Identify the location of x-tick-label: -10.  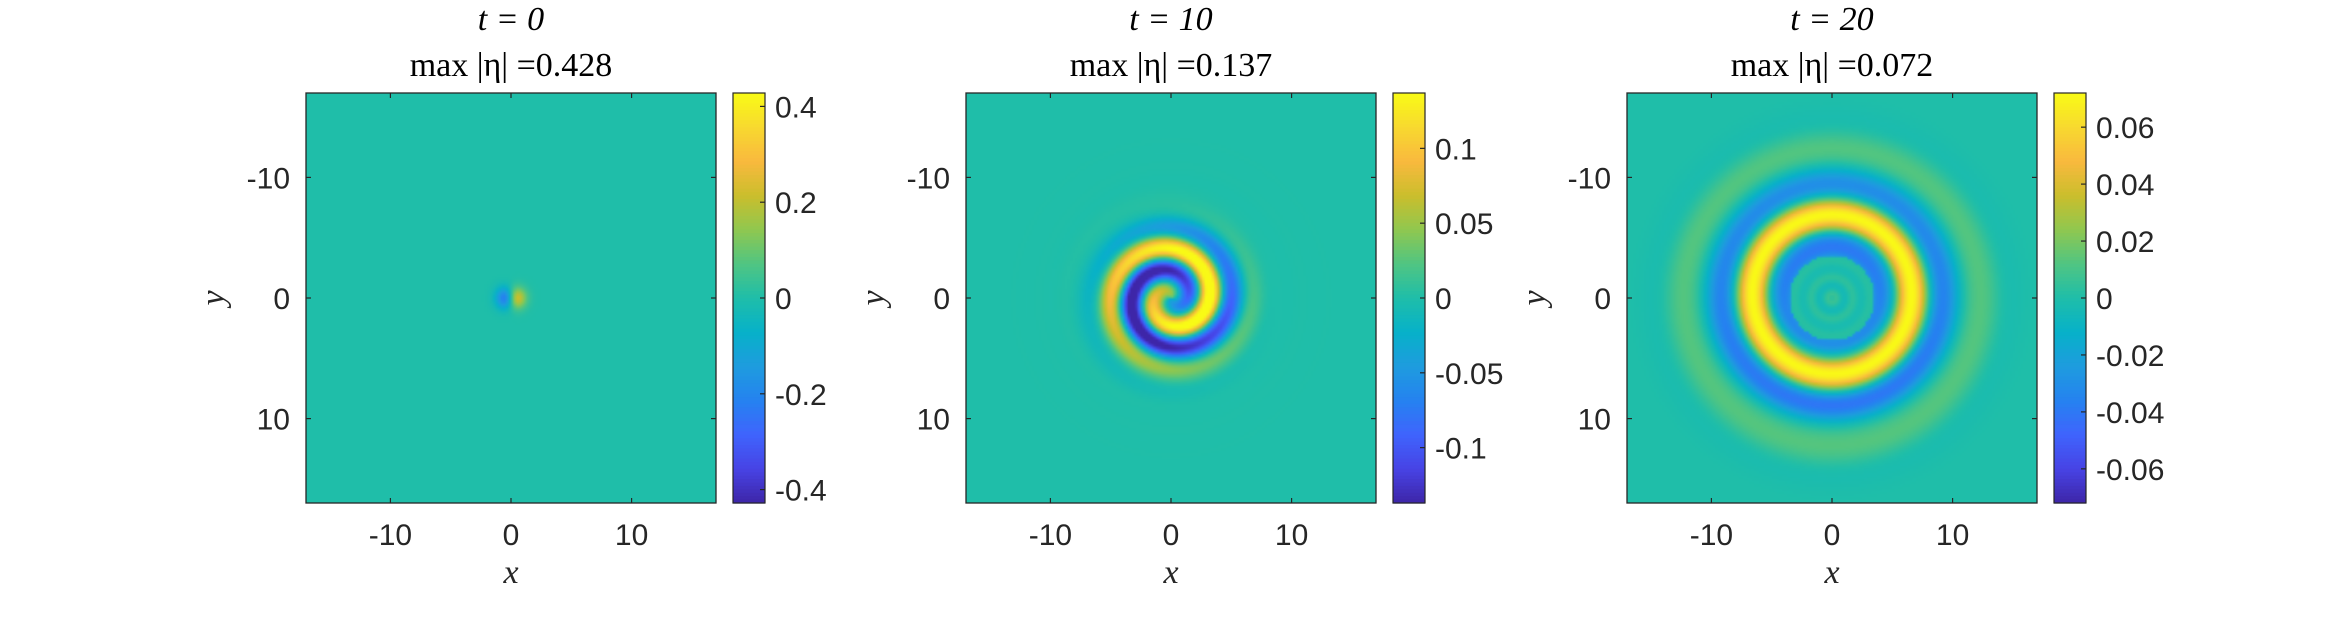
(1711, 535).